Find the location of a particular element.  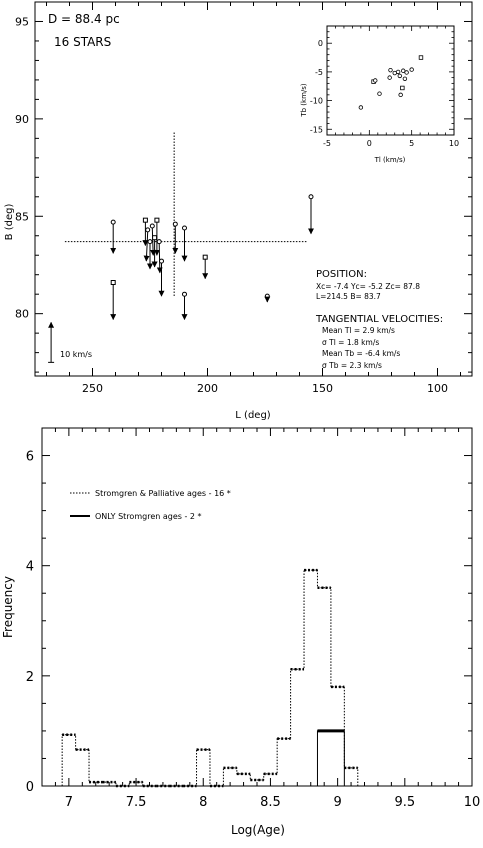

inset-y-tick-label: -10 is located at coordinates (316, 101).